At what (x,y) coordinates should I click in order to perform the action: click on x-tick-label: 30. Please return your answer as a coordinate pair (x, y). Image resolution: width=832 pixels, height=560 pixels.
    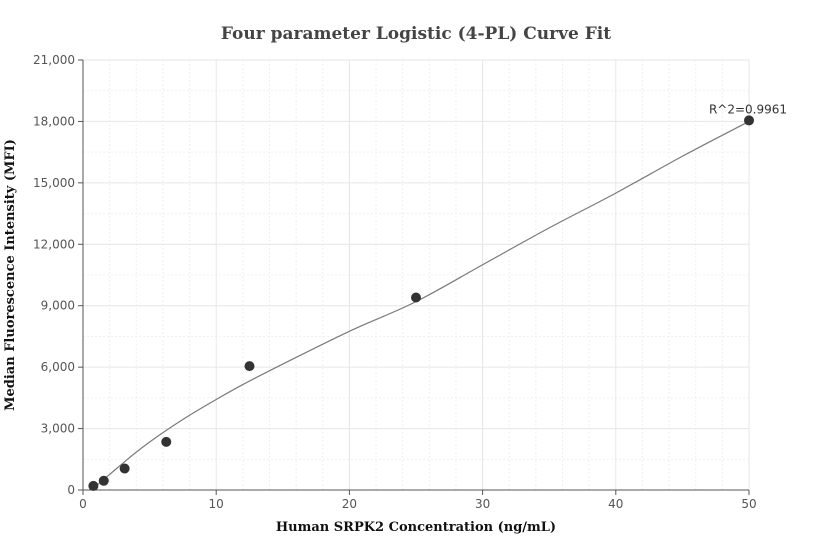
    Looking at the image, I should click on (482, 504).